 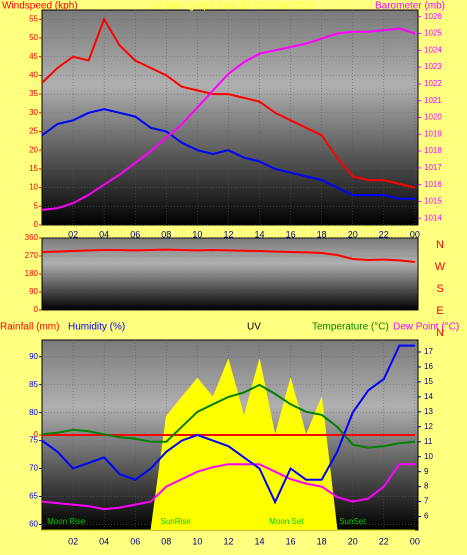 I want to click on plot-area, so click(x=230, y=274).